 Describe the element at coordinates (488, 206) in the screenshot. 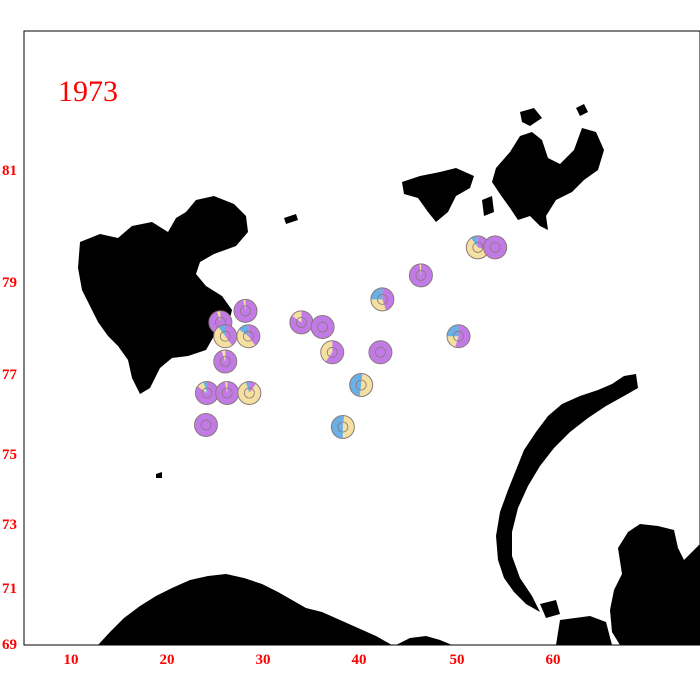

I see `franz-josef-west` at that location.